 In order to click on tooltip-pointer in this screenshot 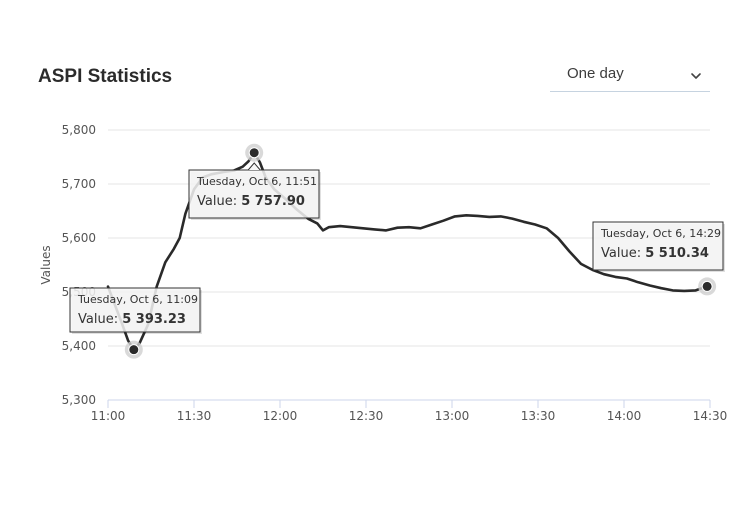, I will do `click(254, 166)`.